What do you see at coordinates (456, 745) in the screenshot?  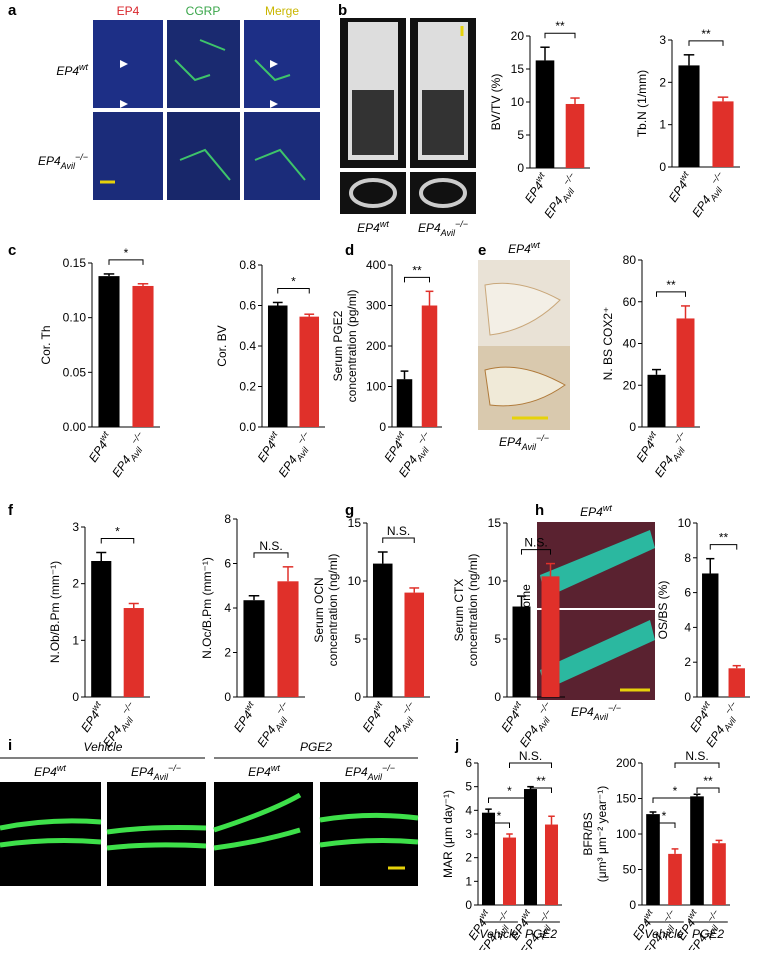 I see `panel-letter: j` at bounding box center [456, 745].